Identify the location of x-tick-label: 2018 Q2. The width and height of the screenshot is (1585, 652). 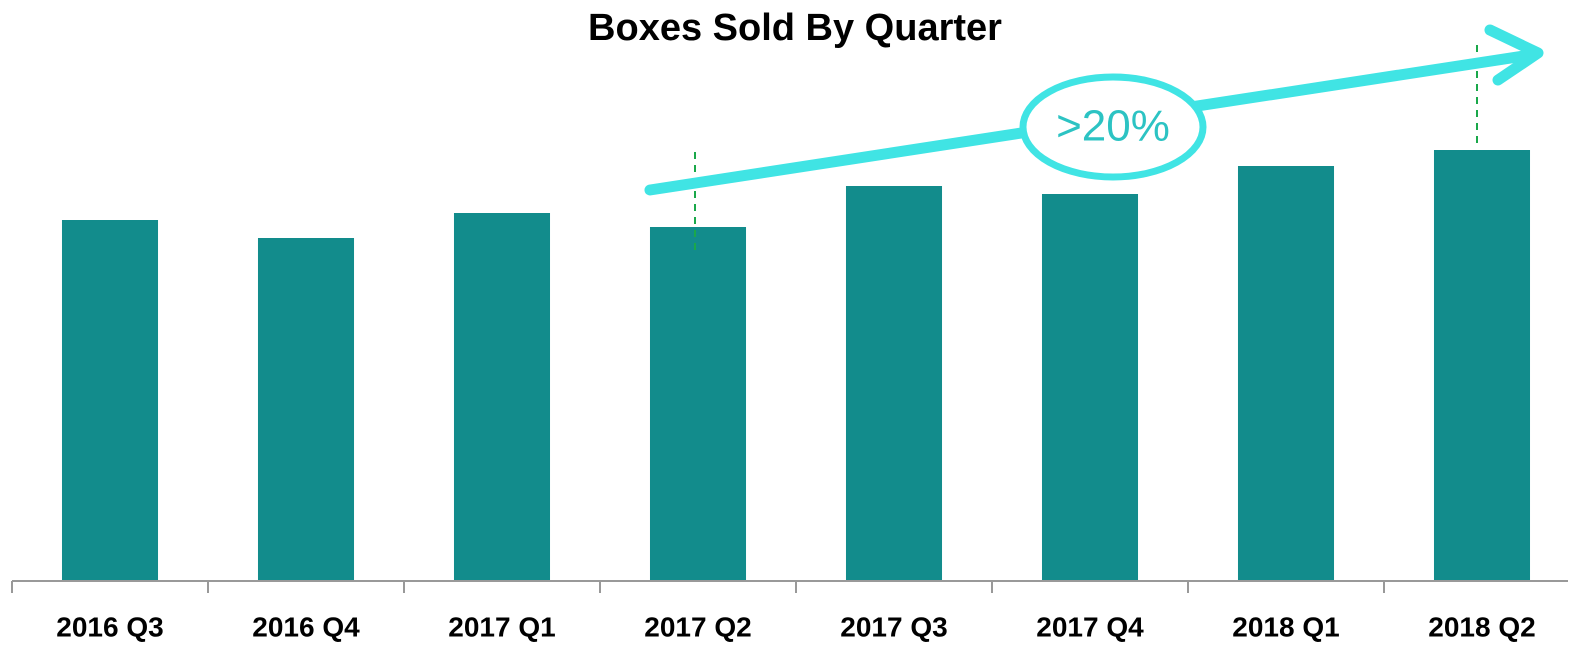
(1481, 626).